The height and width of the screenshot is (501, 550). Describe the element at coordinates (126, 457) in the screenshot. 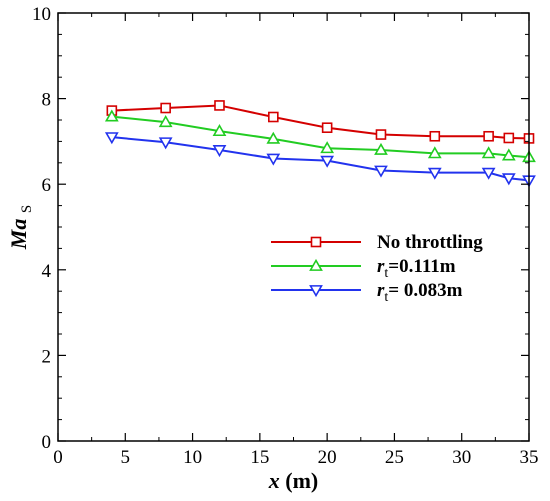

I see `x-tick-label: 5` at that location.